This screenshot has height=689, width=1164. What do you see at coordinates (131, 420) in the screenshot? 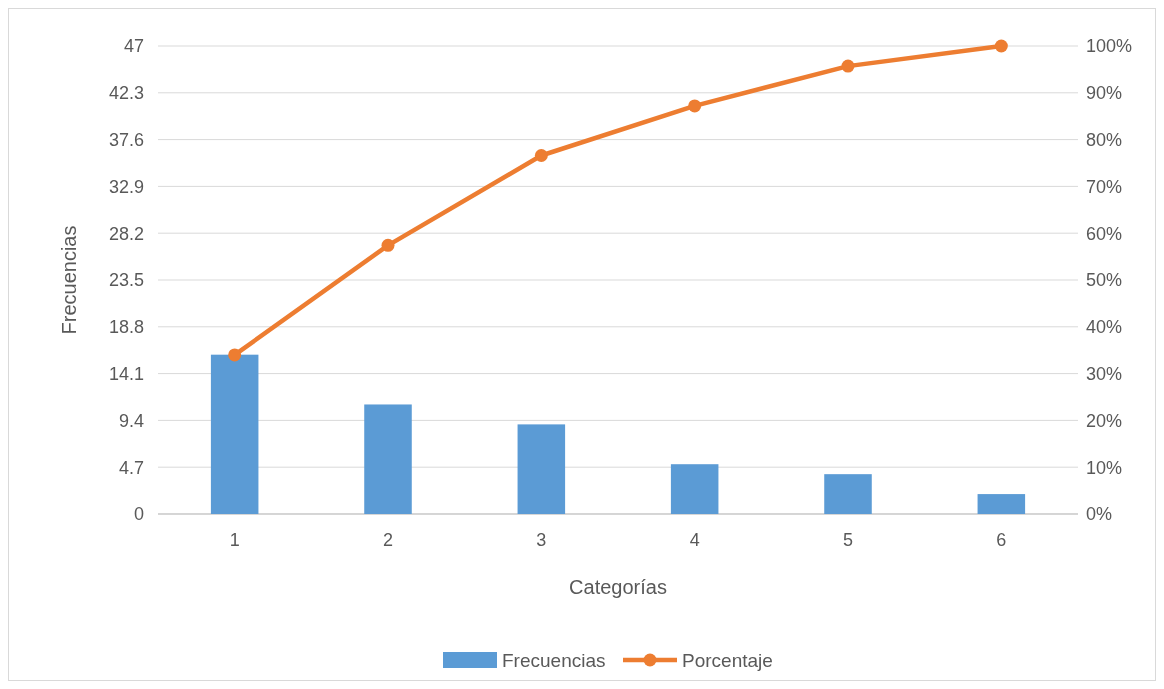
I see `y-tick-label: 9.4` at bounding box center [131, 420].